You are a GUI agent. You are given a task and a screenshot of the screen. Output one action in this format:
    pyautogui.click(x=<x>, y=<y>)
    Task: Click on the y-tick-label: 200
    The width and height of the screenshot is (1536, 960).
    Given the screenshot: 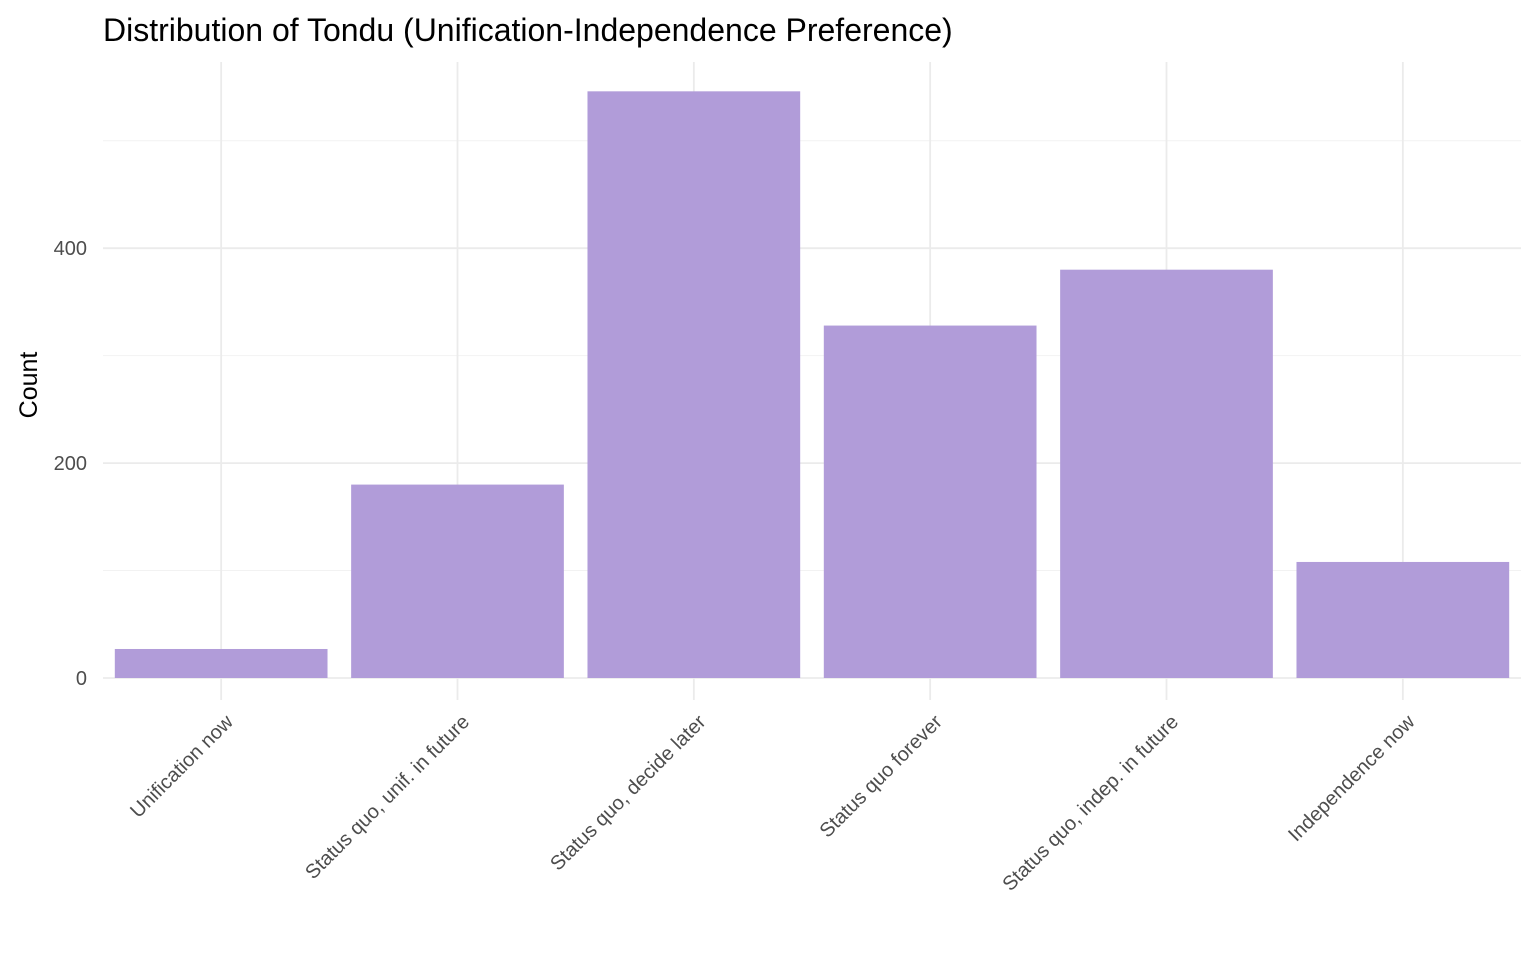 What is the action you would take?
    pyautogui.click(x=70, y=464)
    